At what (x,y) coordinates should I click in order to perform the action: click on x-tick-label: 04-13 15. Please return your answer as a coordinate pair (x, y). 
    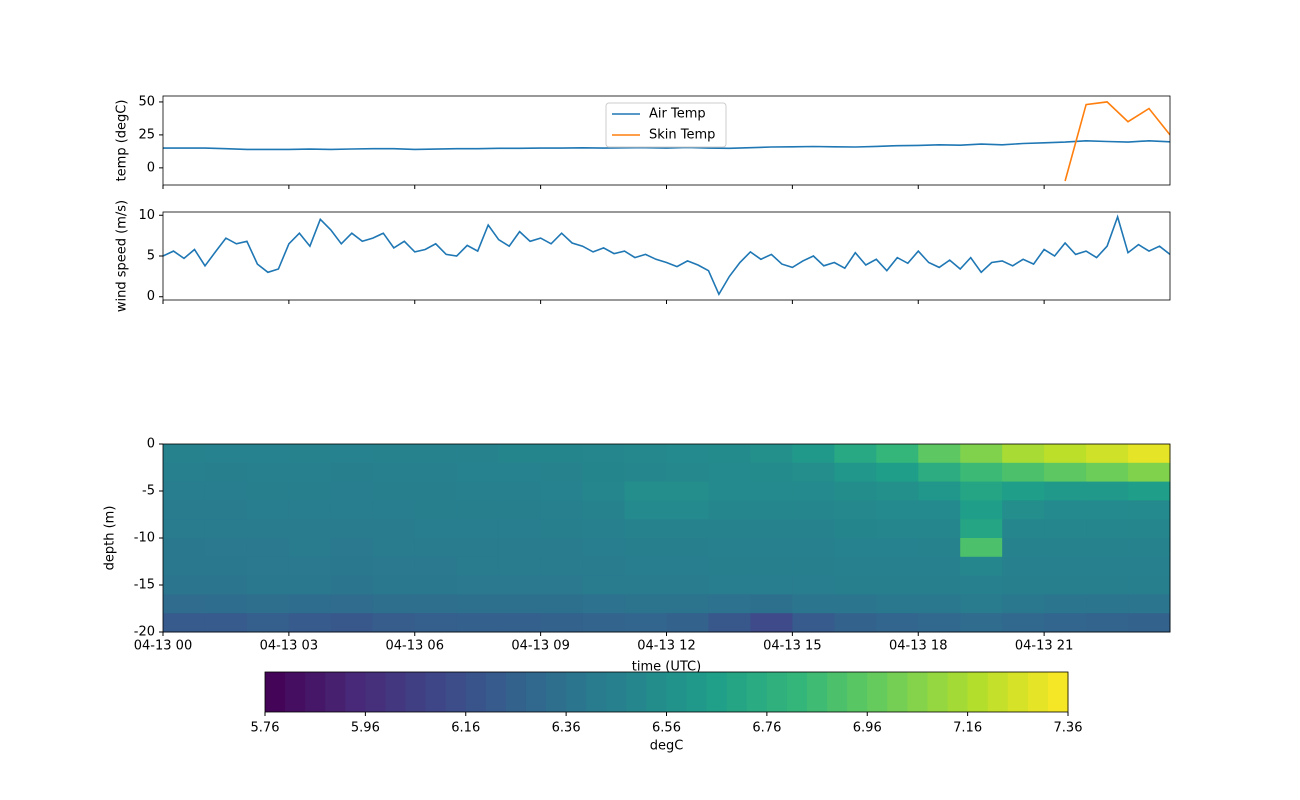
    Looking at the image, I should click on (792, 646).